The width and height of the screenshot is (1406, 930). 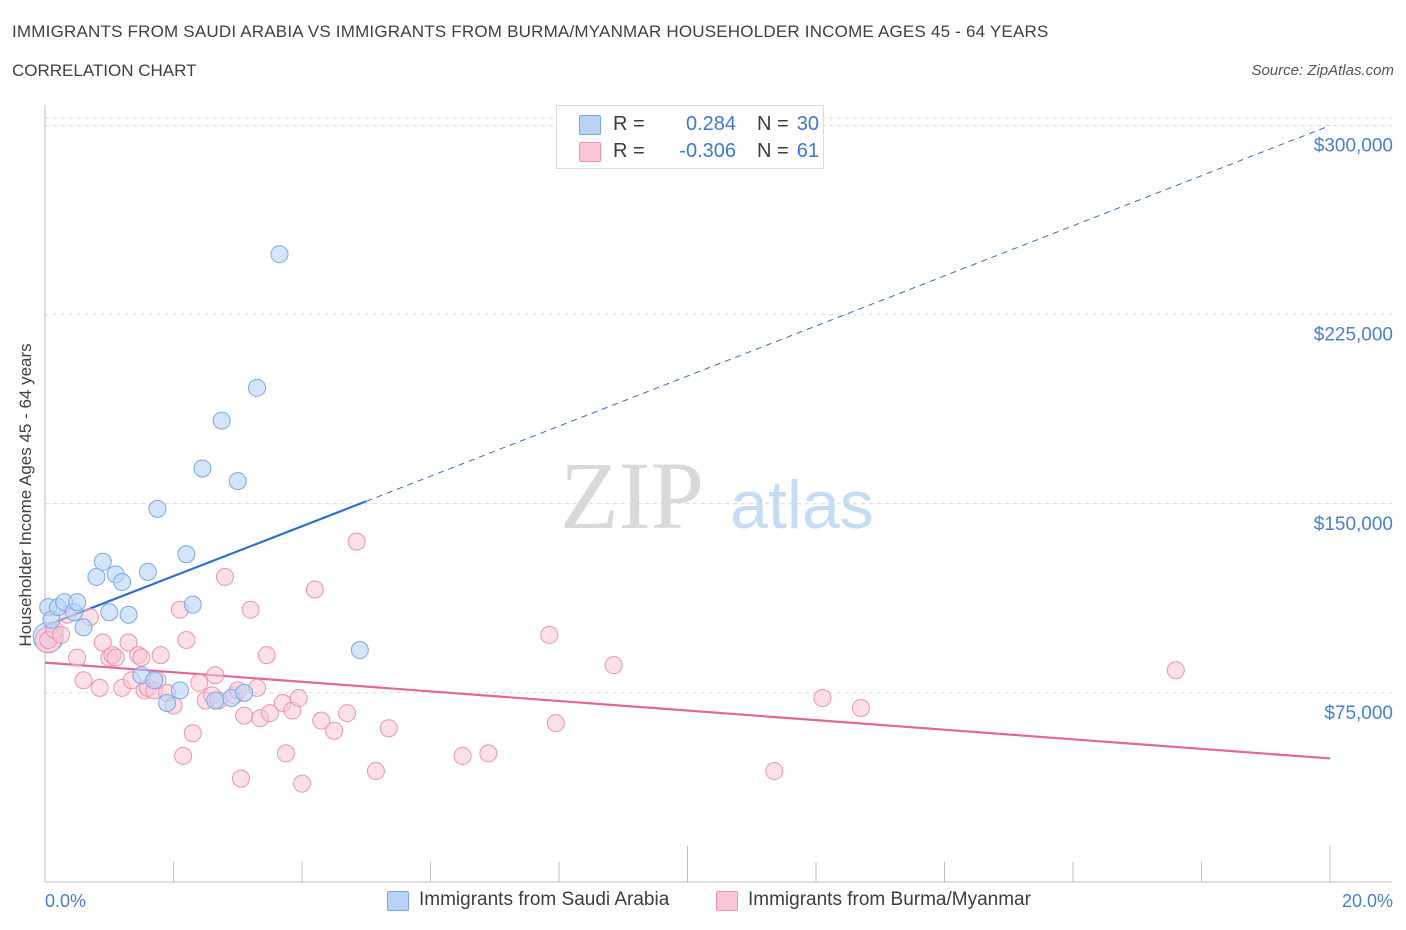 What do you see at coordinates (25, 495) in the screenshot?
I see `y-axis-label: Householder Income Ages 45 - 64 years` at bounding box center [25, 495].